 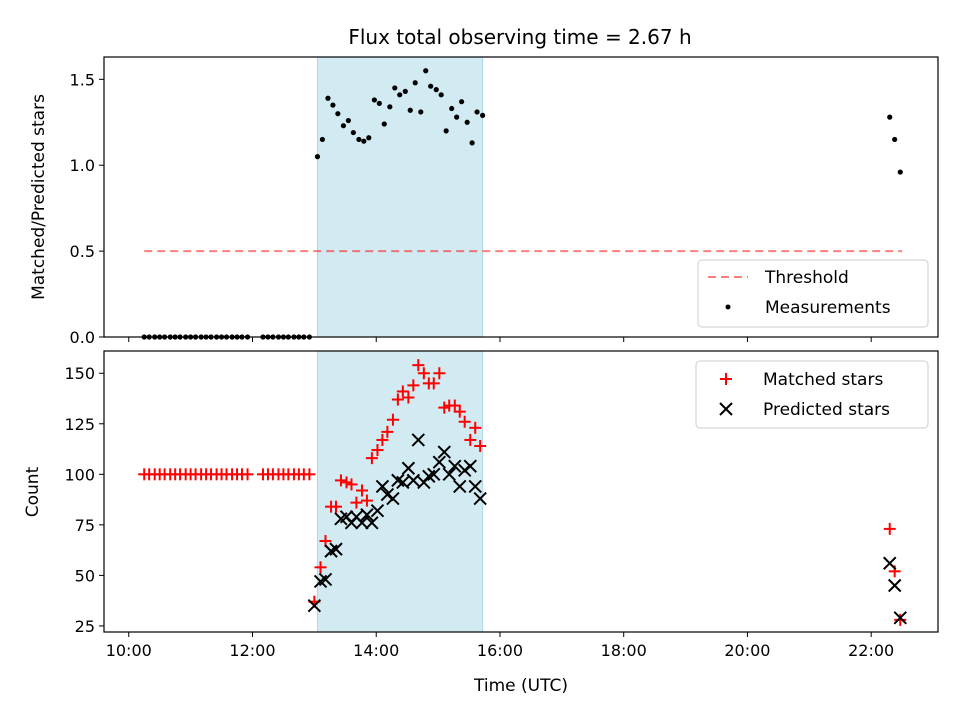 What do you see at coordinates (39, 197) in the screenshot?
I see `top-y-axis-label: Matched/Predicted stars` at bounding box center [39, 197].